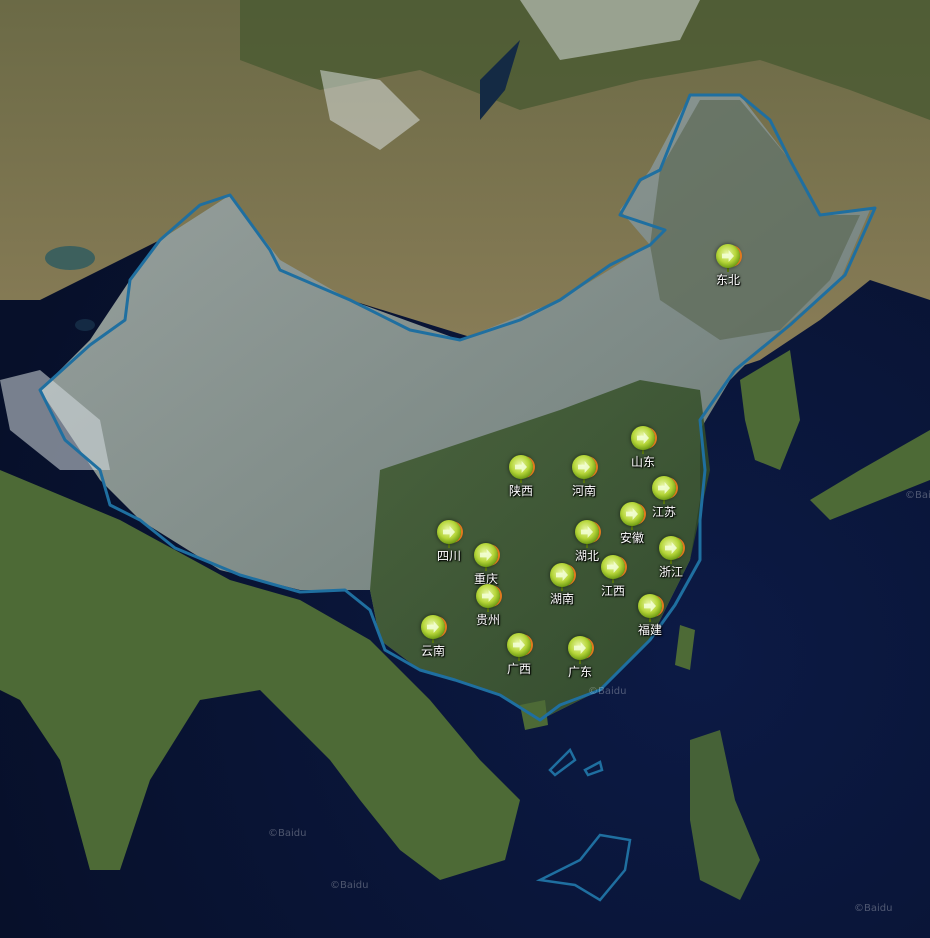  I want to click on marker-zhejiang: 浙江, so click(671, 557).